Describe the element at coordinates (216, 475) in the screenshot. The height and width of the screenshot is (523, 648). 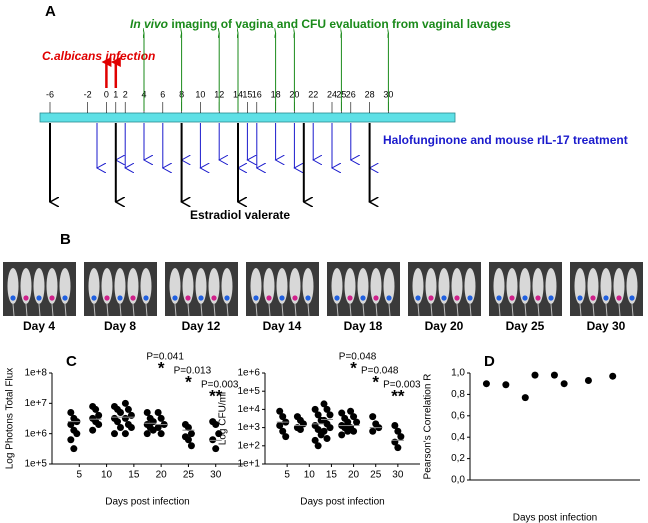
I see `x-tick-label: 30` at that location.